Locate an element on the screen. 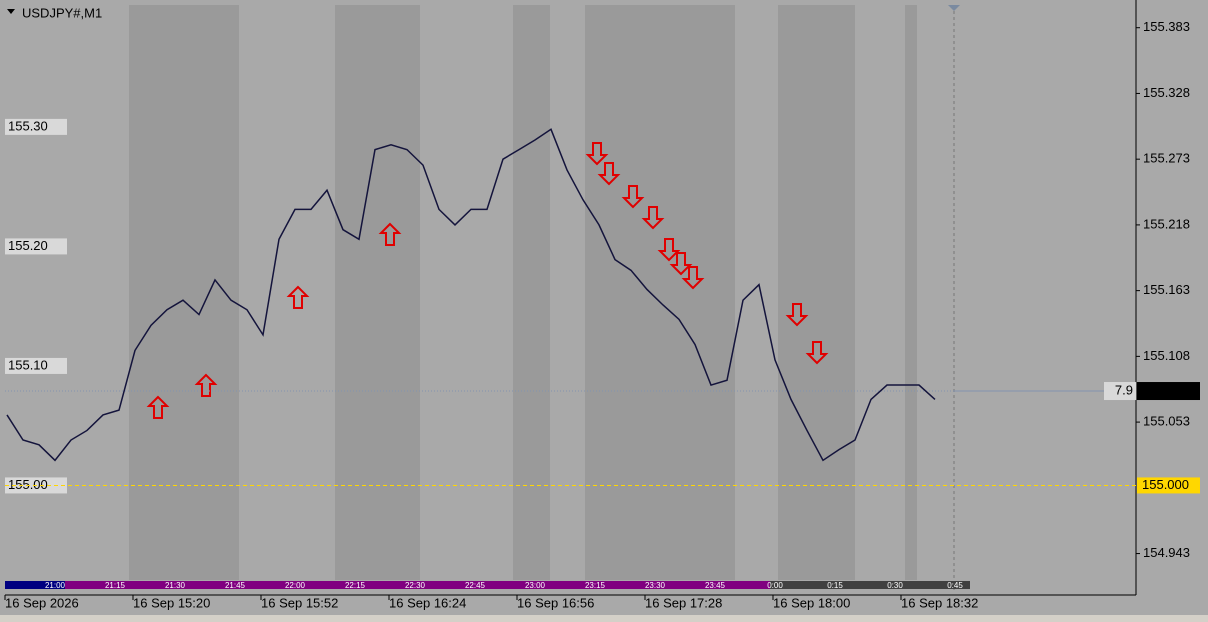 The height and width of the screenshot is (622, 1208). level-label: 155.10 is located at coordinates (28, 364).